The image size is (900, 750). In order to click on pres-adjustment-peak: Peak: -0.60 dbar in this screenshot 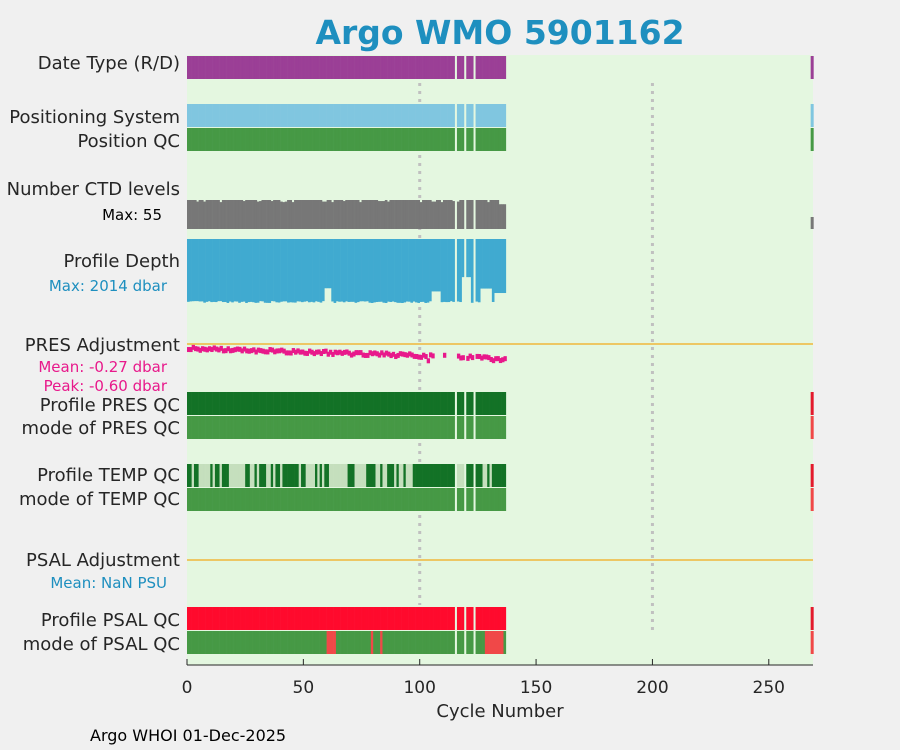, I will do `click(106, 386)`.